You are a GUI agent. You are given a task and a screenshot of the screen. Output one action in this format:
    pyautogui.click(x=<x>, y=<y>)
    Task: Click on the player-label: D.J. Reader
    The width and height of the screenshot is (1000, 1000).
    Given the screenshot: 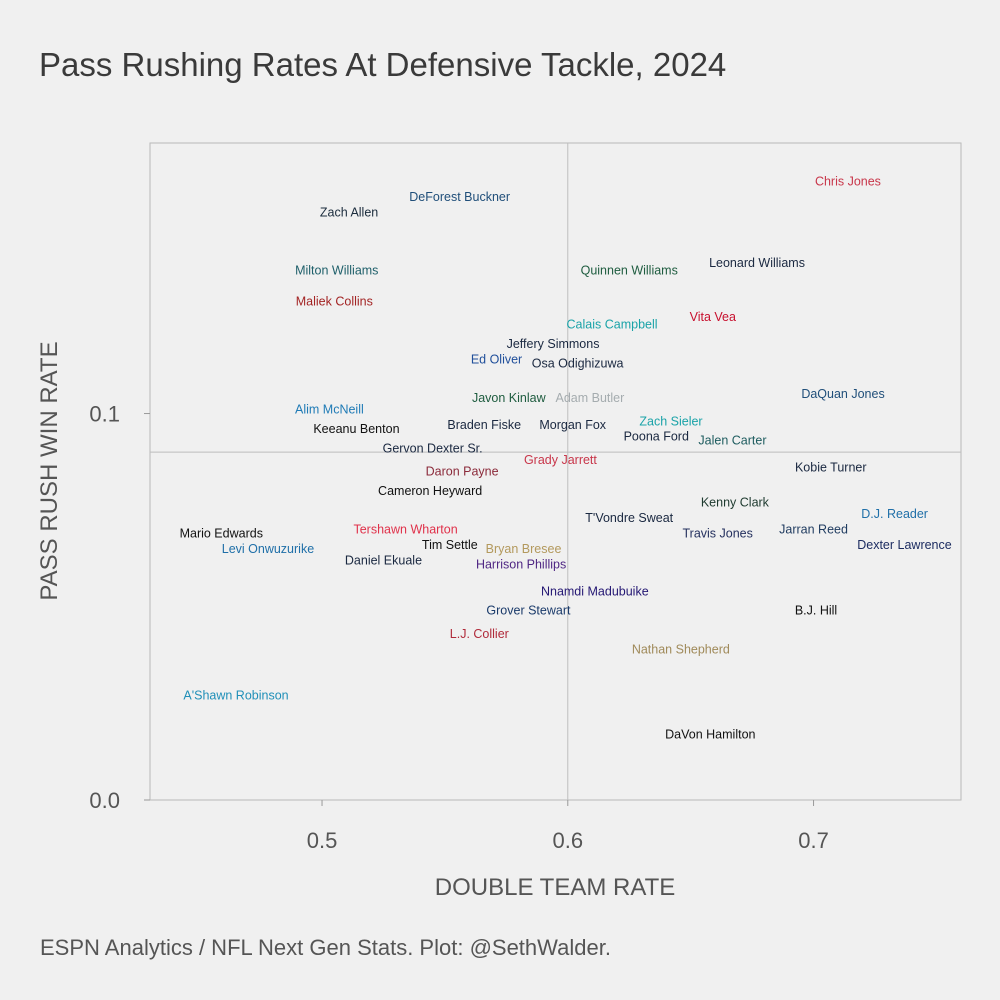 What is the action you would take?
    pyautogui.click(x=894, y=514)
    